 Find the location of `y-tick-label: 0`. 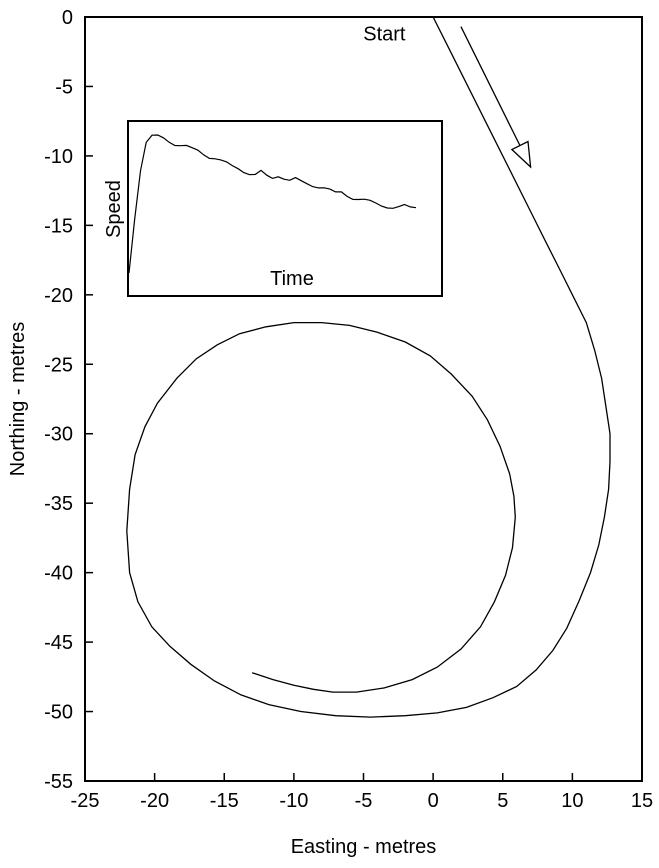

y-tick-label: 0 is located at coordinates (67, 18).